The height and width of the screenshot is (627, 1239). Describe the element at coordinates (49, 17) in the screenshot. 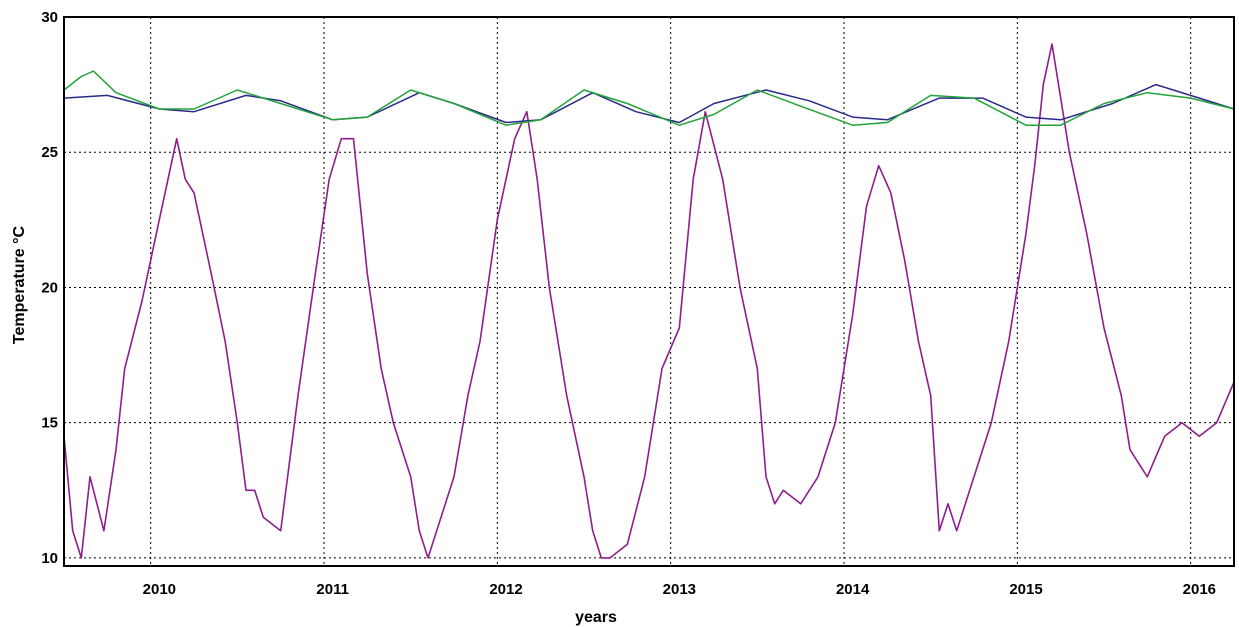

I see `y-tick-label-30: 30` at that location.